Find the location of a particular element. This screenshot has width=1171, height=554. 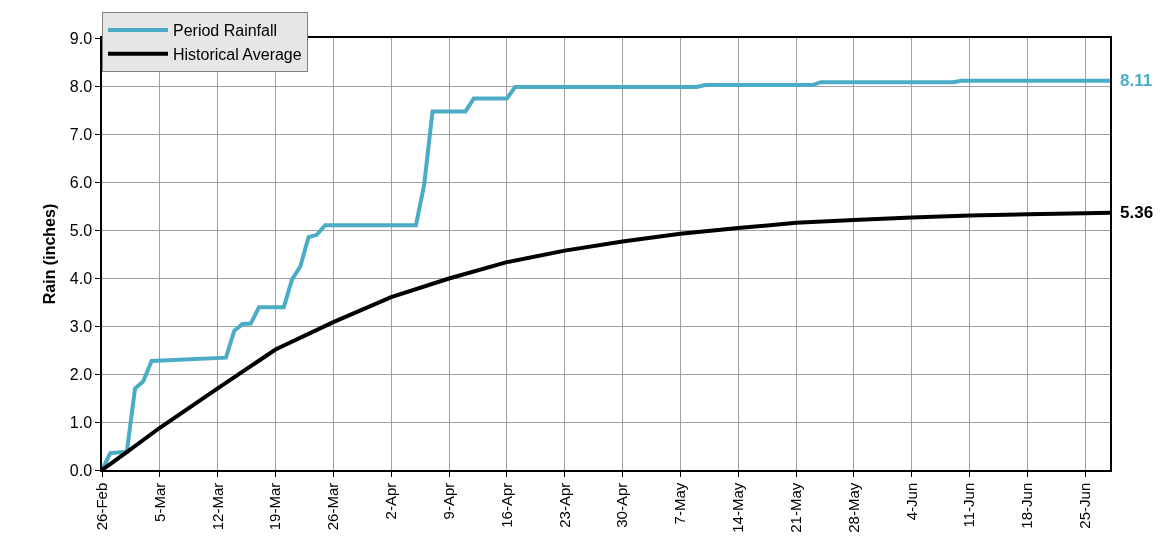

x-tick-label: 9-Apr is located at coordinates (448, 501).